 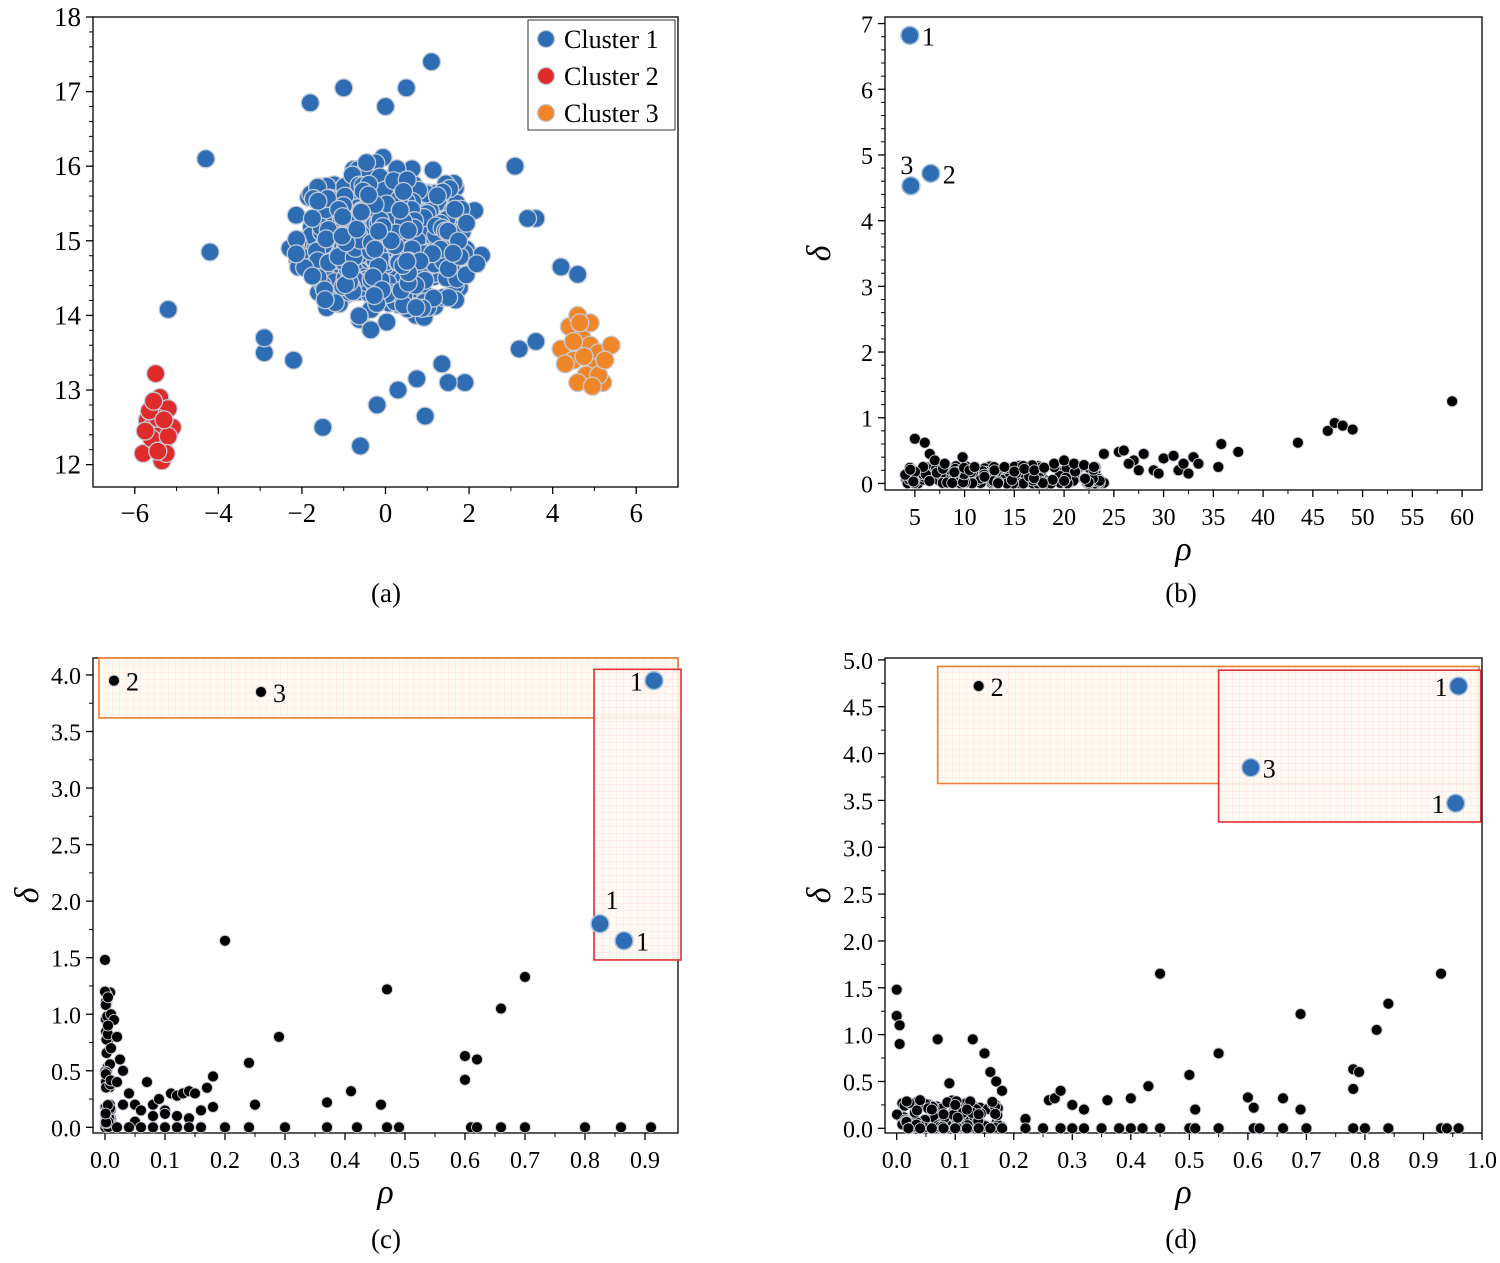 I want to click on panel-d-labeled-point, so click(x=978, y=686).